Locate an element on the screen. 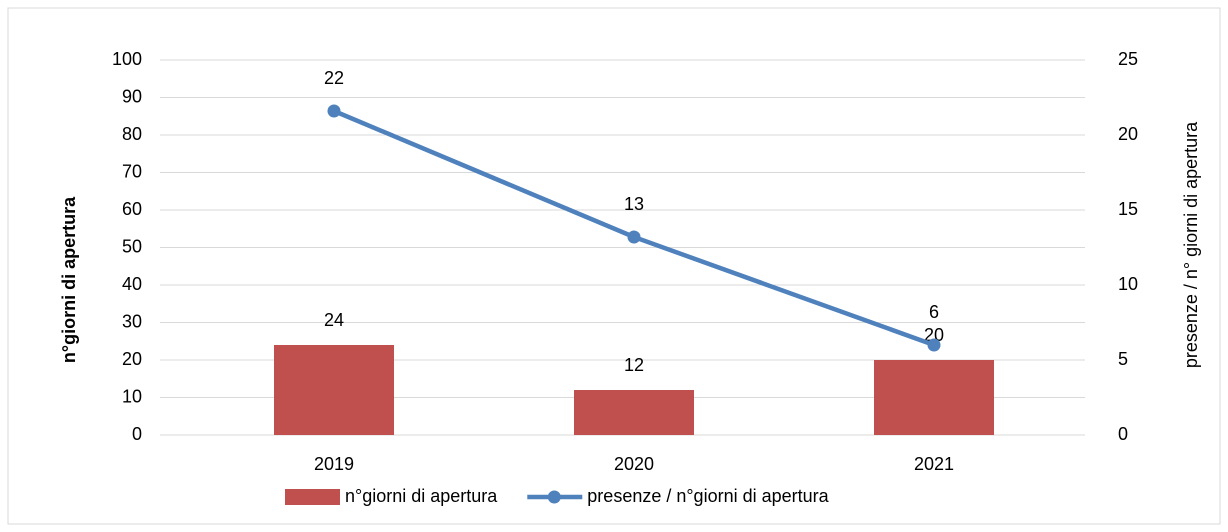 The image size is (1228, 532). y2-tick-label: 0 is located at coordinates (1123, 434).